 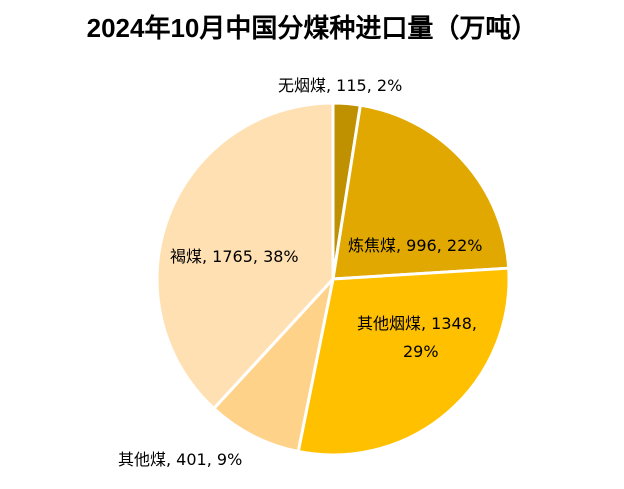 I want to click on label-lignite: 褐煤, 1765, 38%, so click(x=234, y=256).